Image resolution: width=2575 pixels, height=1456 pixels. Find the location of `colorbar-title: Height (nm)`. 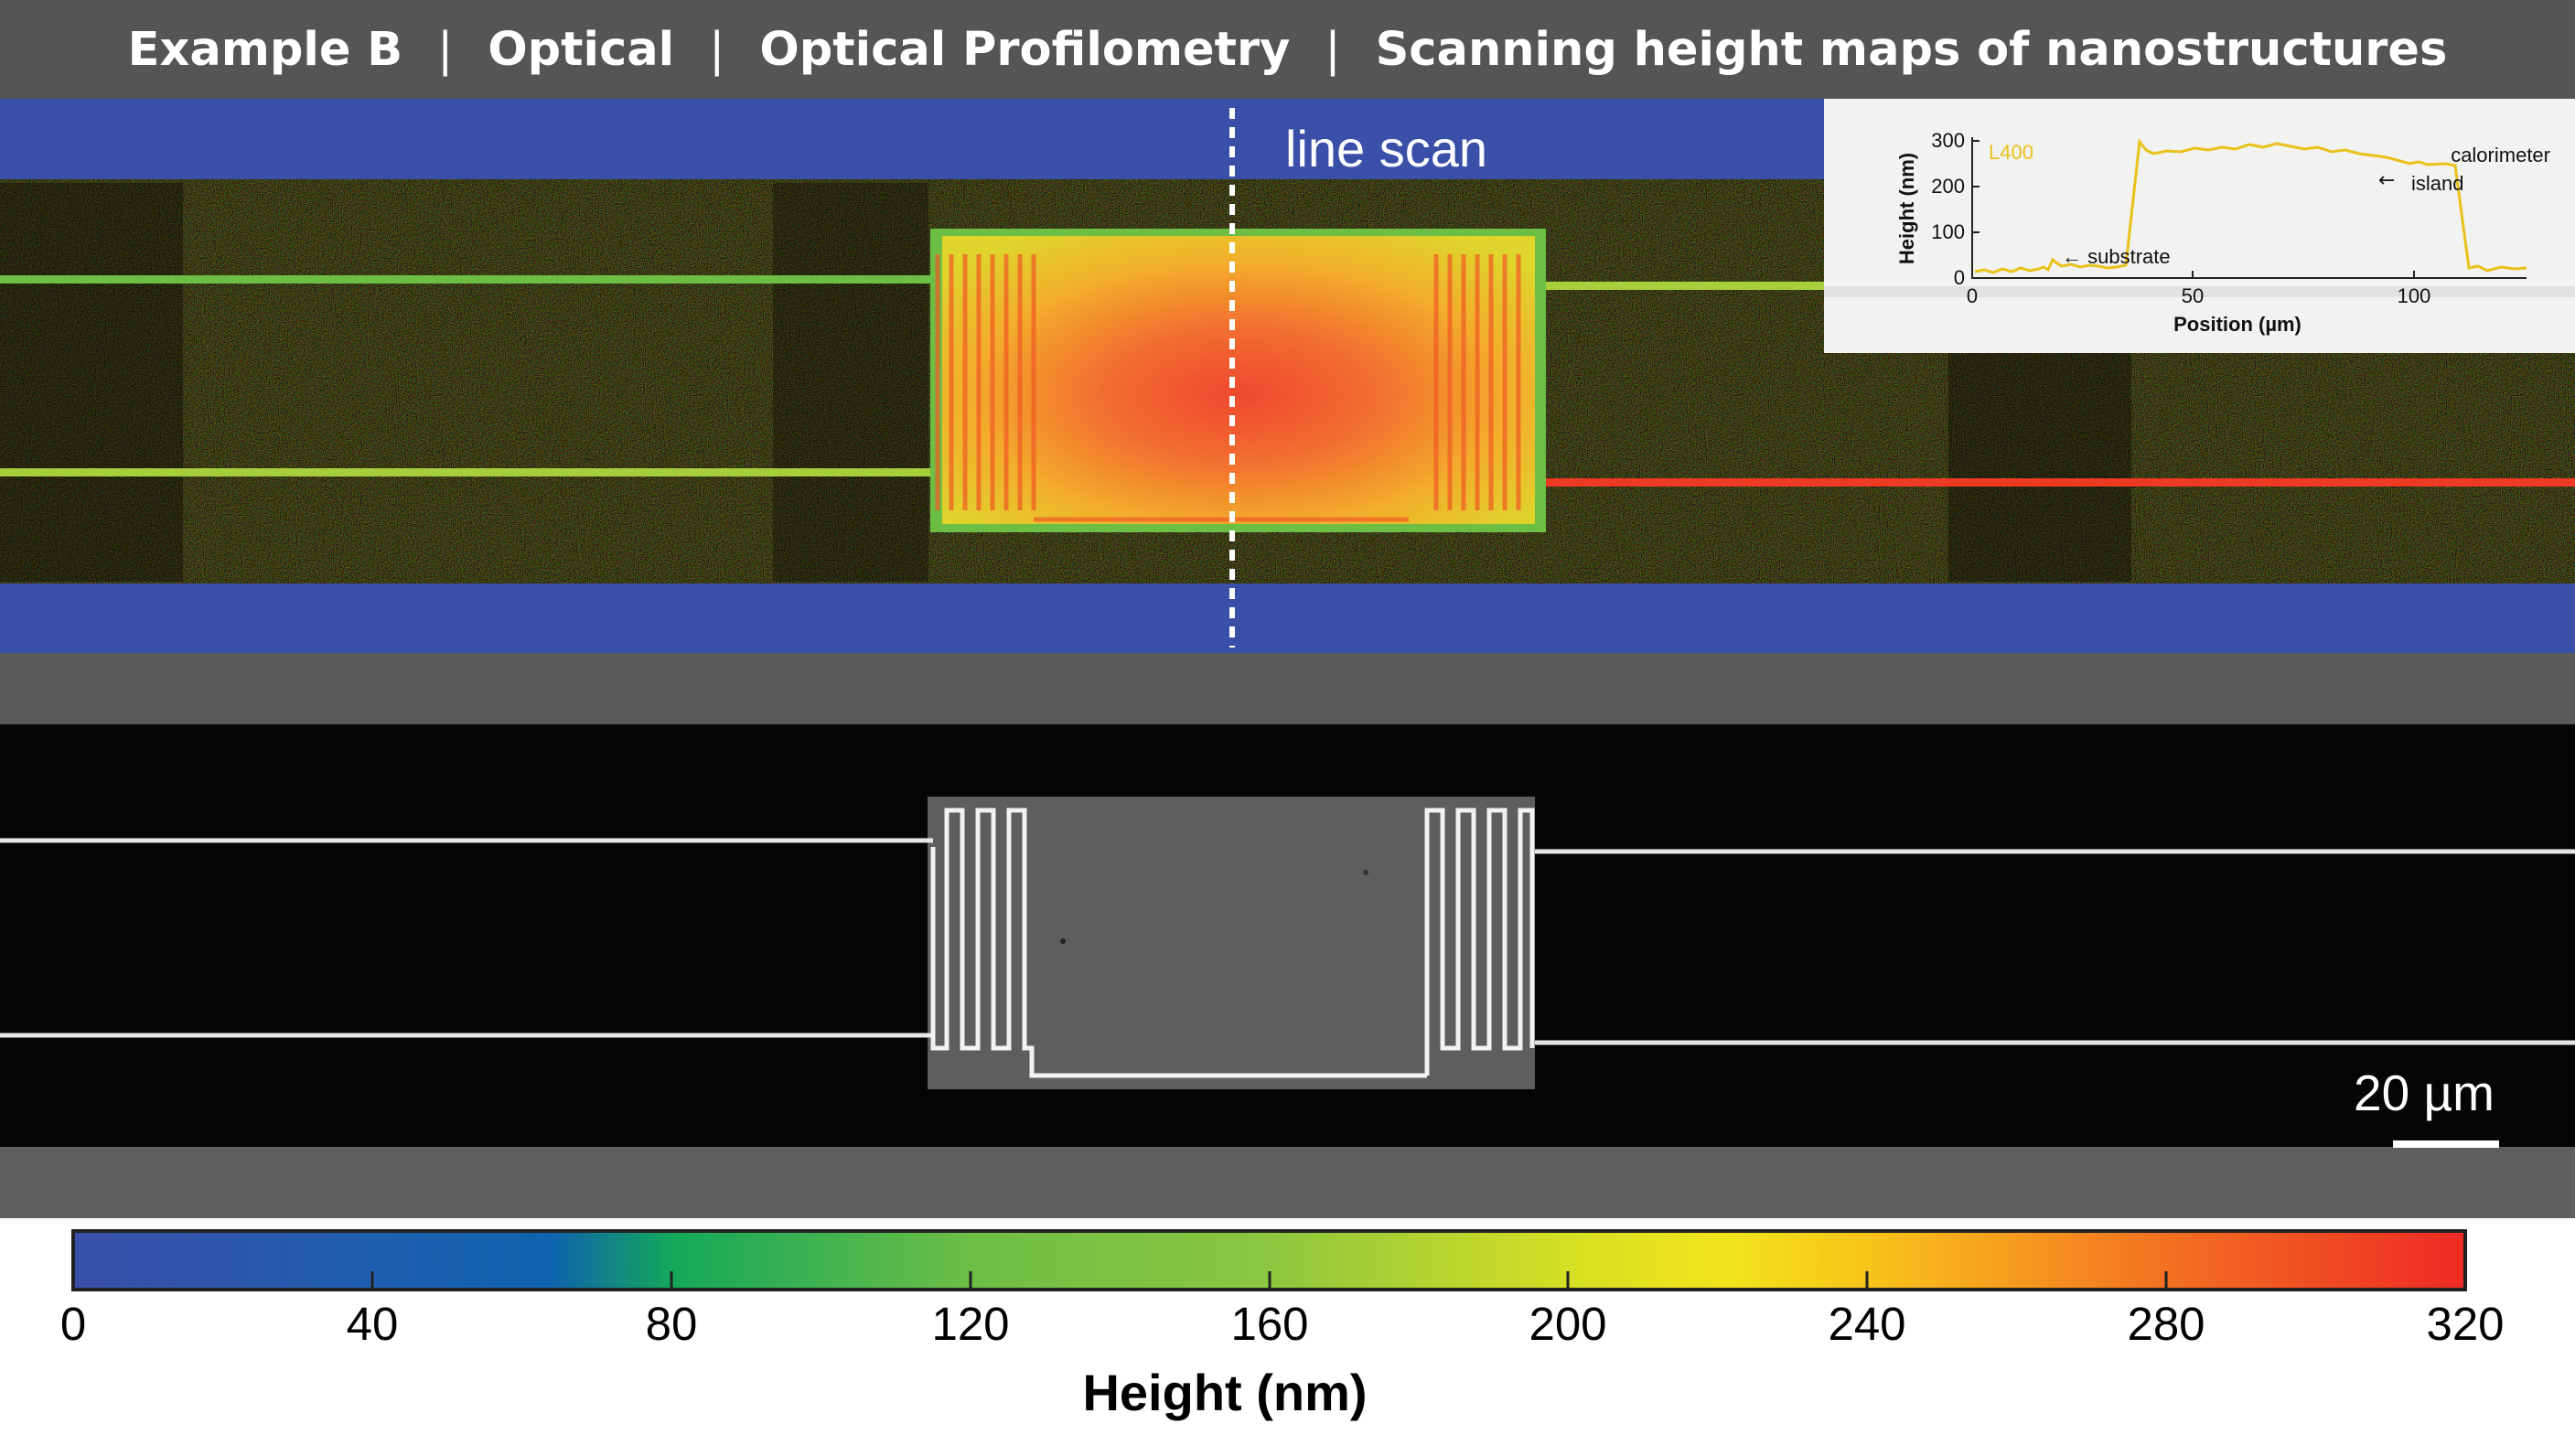

colorbar-title: Height (nm) is located at coordinates (1225, 1392).